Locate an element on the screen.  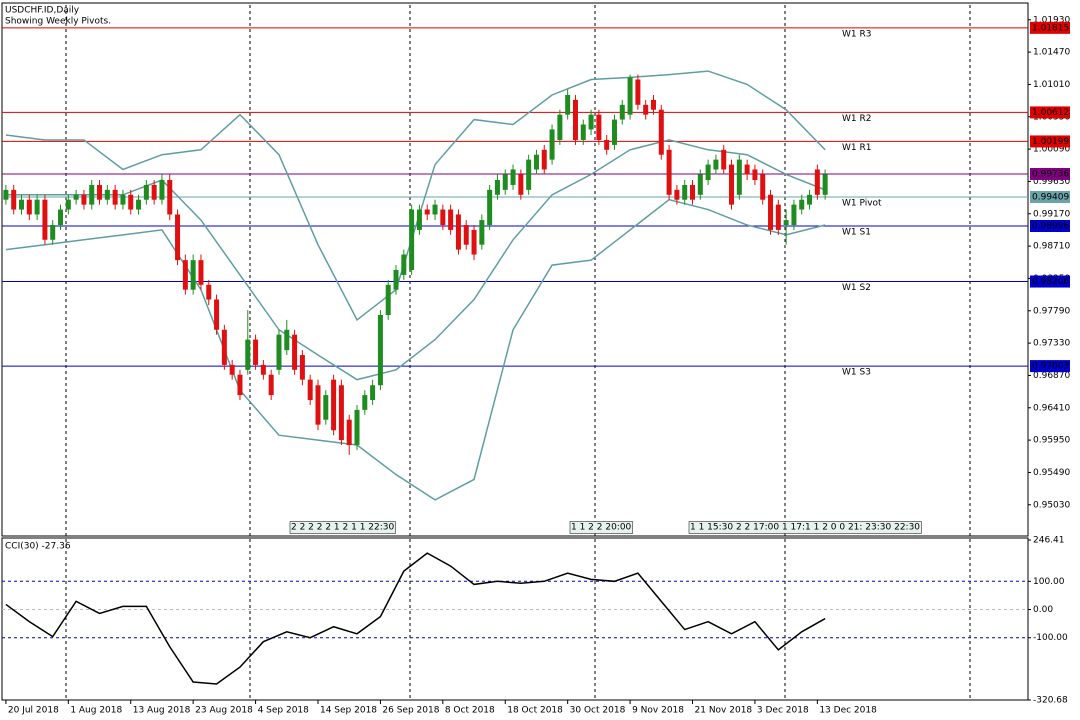
x-tick-label: 8 Oct 2018 is located at coordinates (470, 711).